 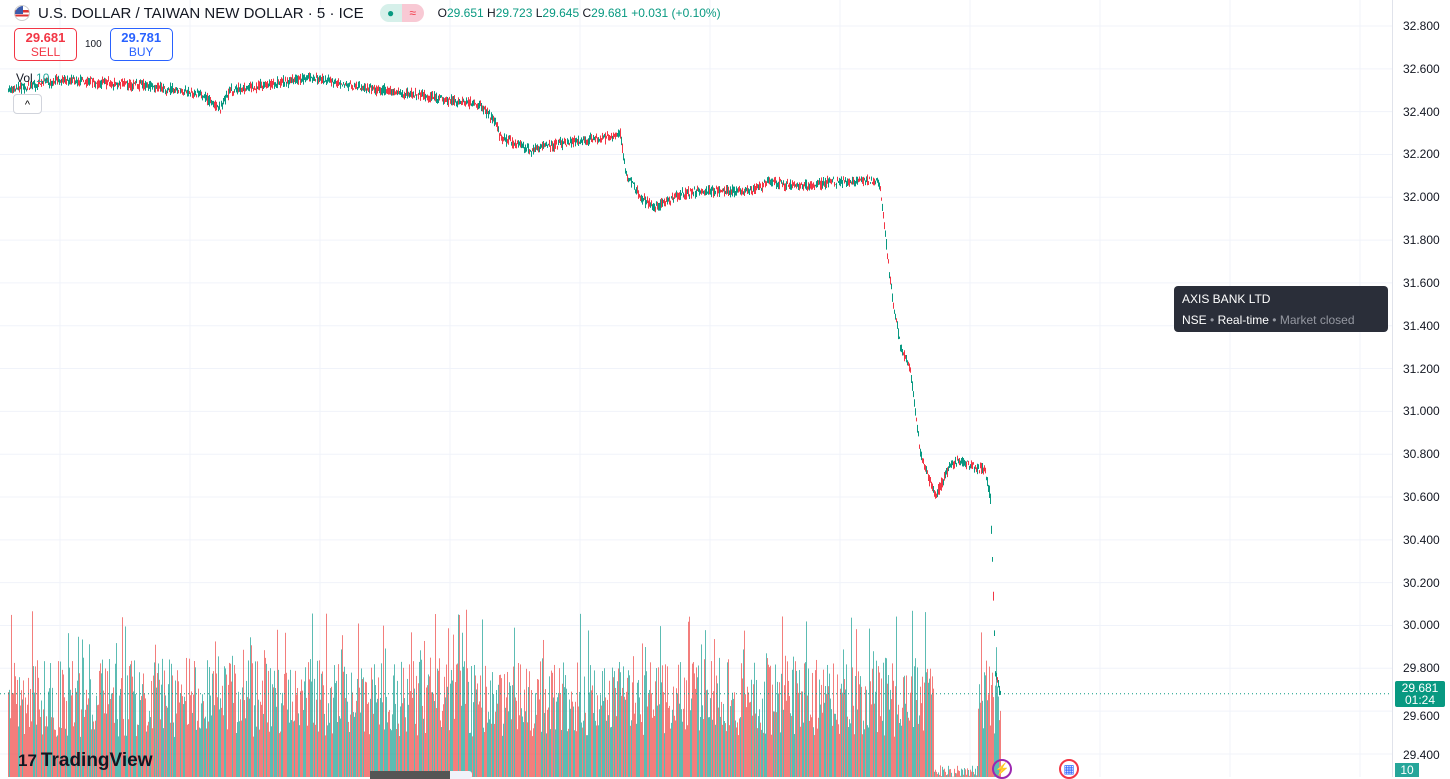 What do you see at coordinates (1421, 283) in the screenshot?
I see `price-tick: 31.600` at bounding box center [1421, 283].